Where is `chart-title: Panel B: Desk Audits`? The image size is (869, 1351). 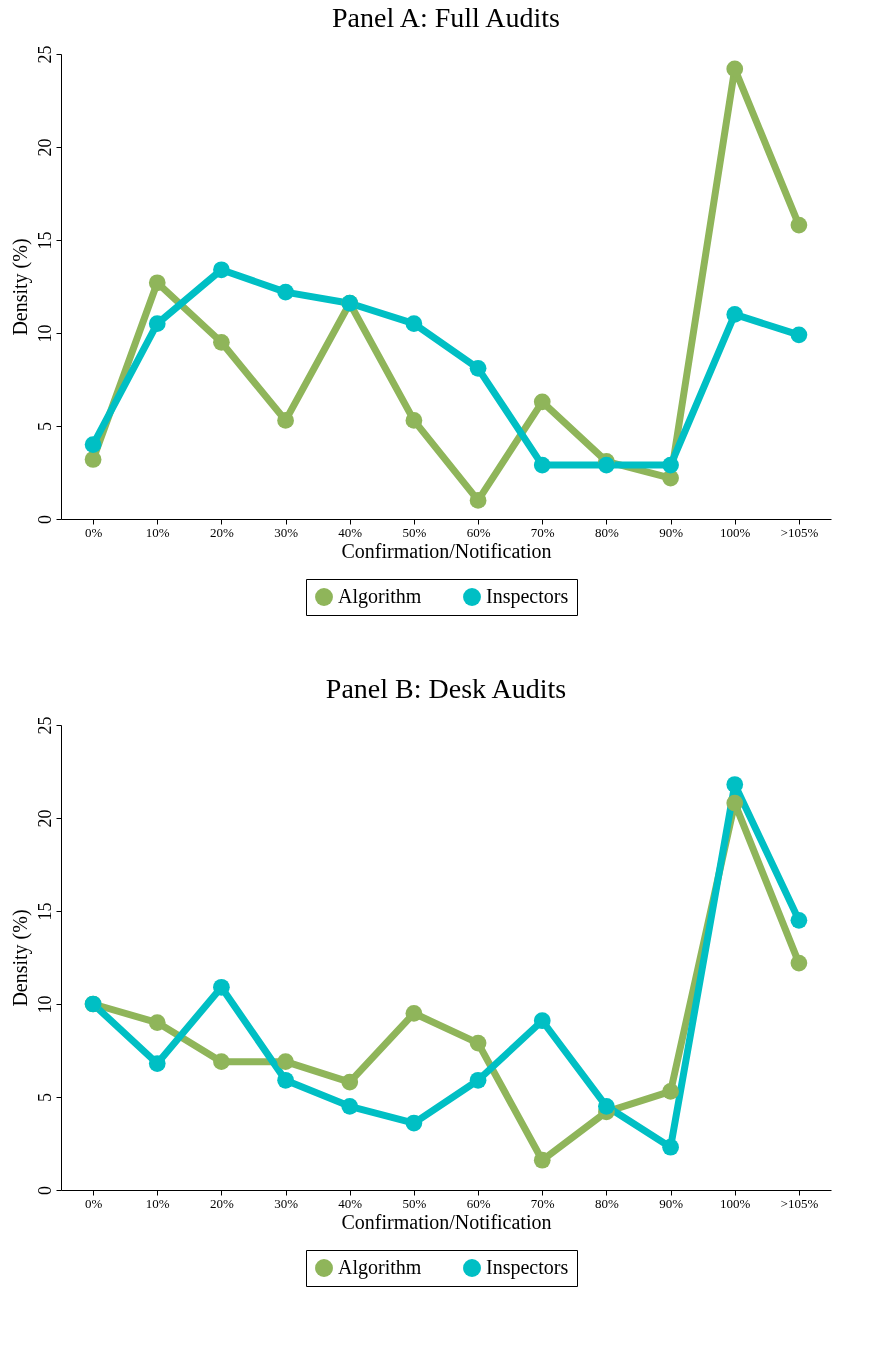 chart-title: Panel B: Desk Audits is located at coordinates (446, 688).